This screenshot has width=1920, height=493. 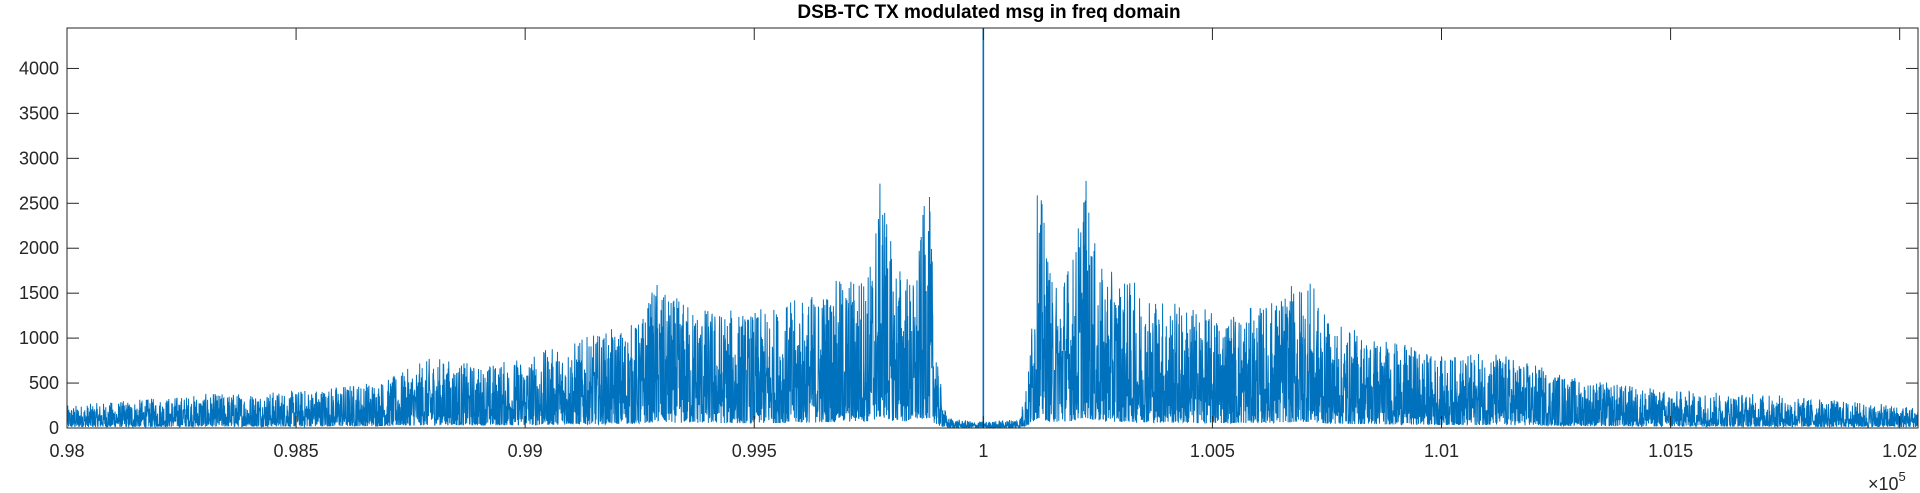 I want to click on y-tick-label: 1000, so click(x=39, y=338).